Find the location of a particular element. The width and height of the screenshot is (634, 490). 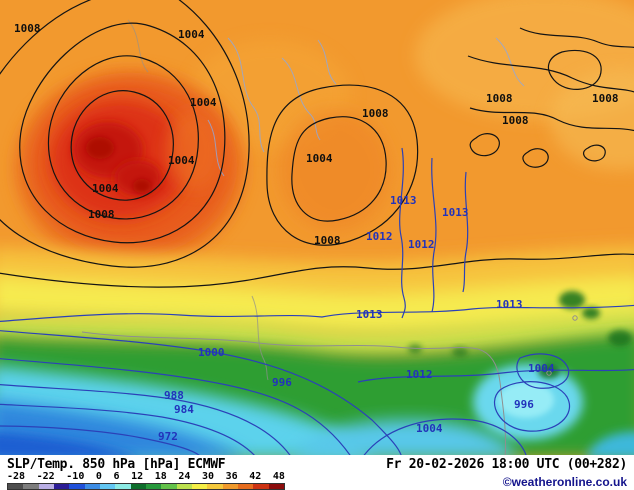

scale-tick: 24 is located at coordinates (184, 476).